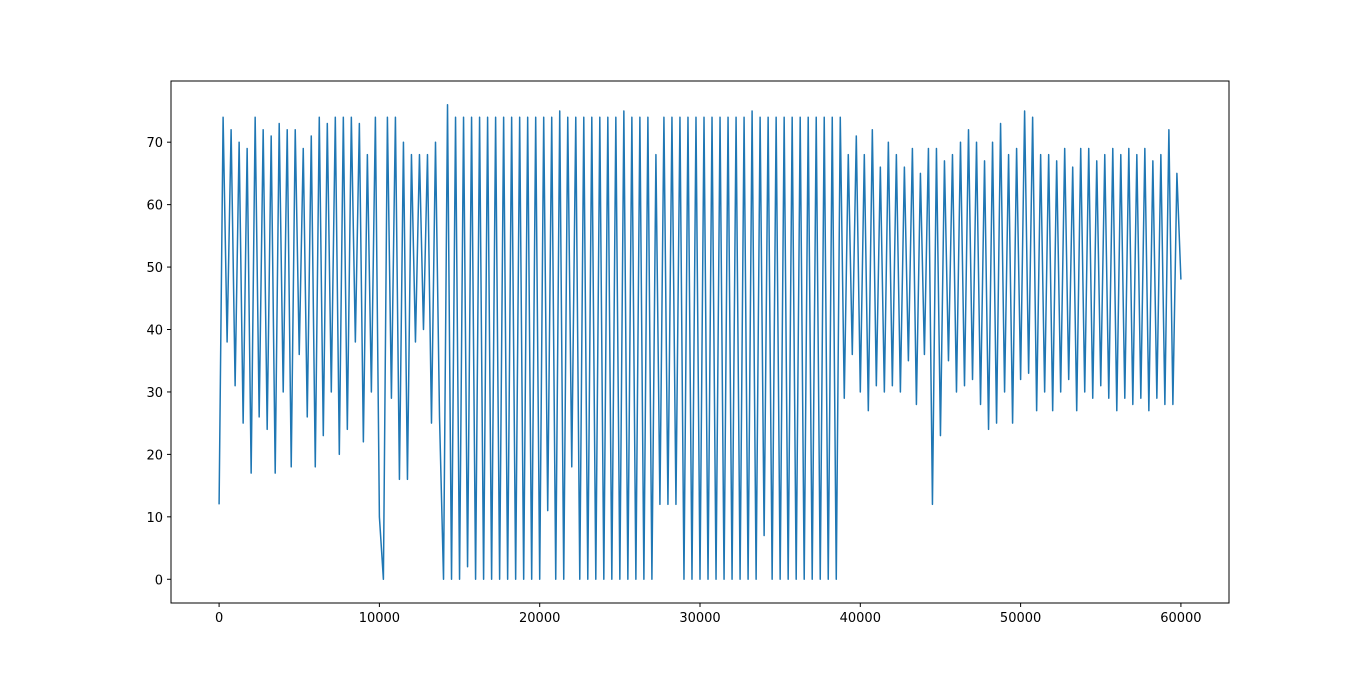  Describe the element at coordinates (1020, 618) in the screenshot. I see `x-tick-label: 50000` at that location.